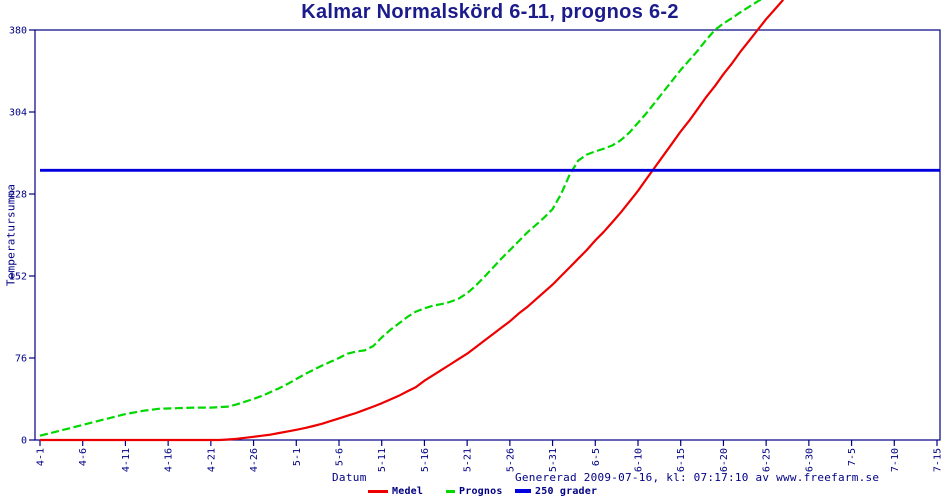 This screenshot has height=500, width=950. I want to click on y-tick-label: 152, so click(18, 277).